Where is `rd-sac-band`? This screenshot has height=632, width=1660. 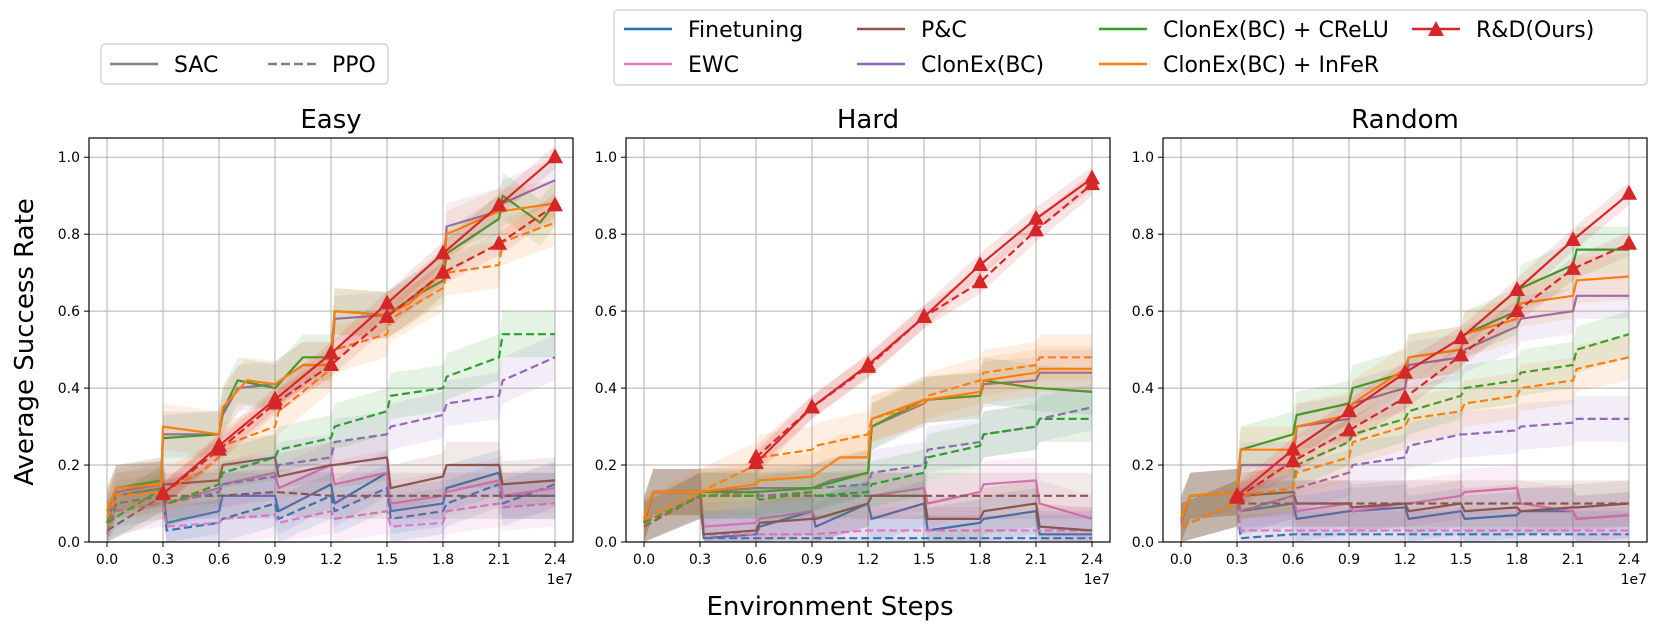
rd-sac-band is located at coordinates (1433, 345).